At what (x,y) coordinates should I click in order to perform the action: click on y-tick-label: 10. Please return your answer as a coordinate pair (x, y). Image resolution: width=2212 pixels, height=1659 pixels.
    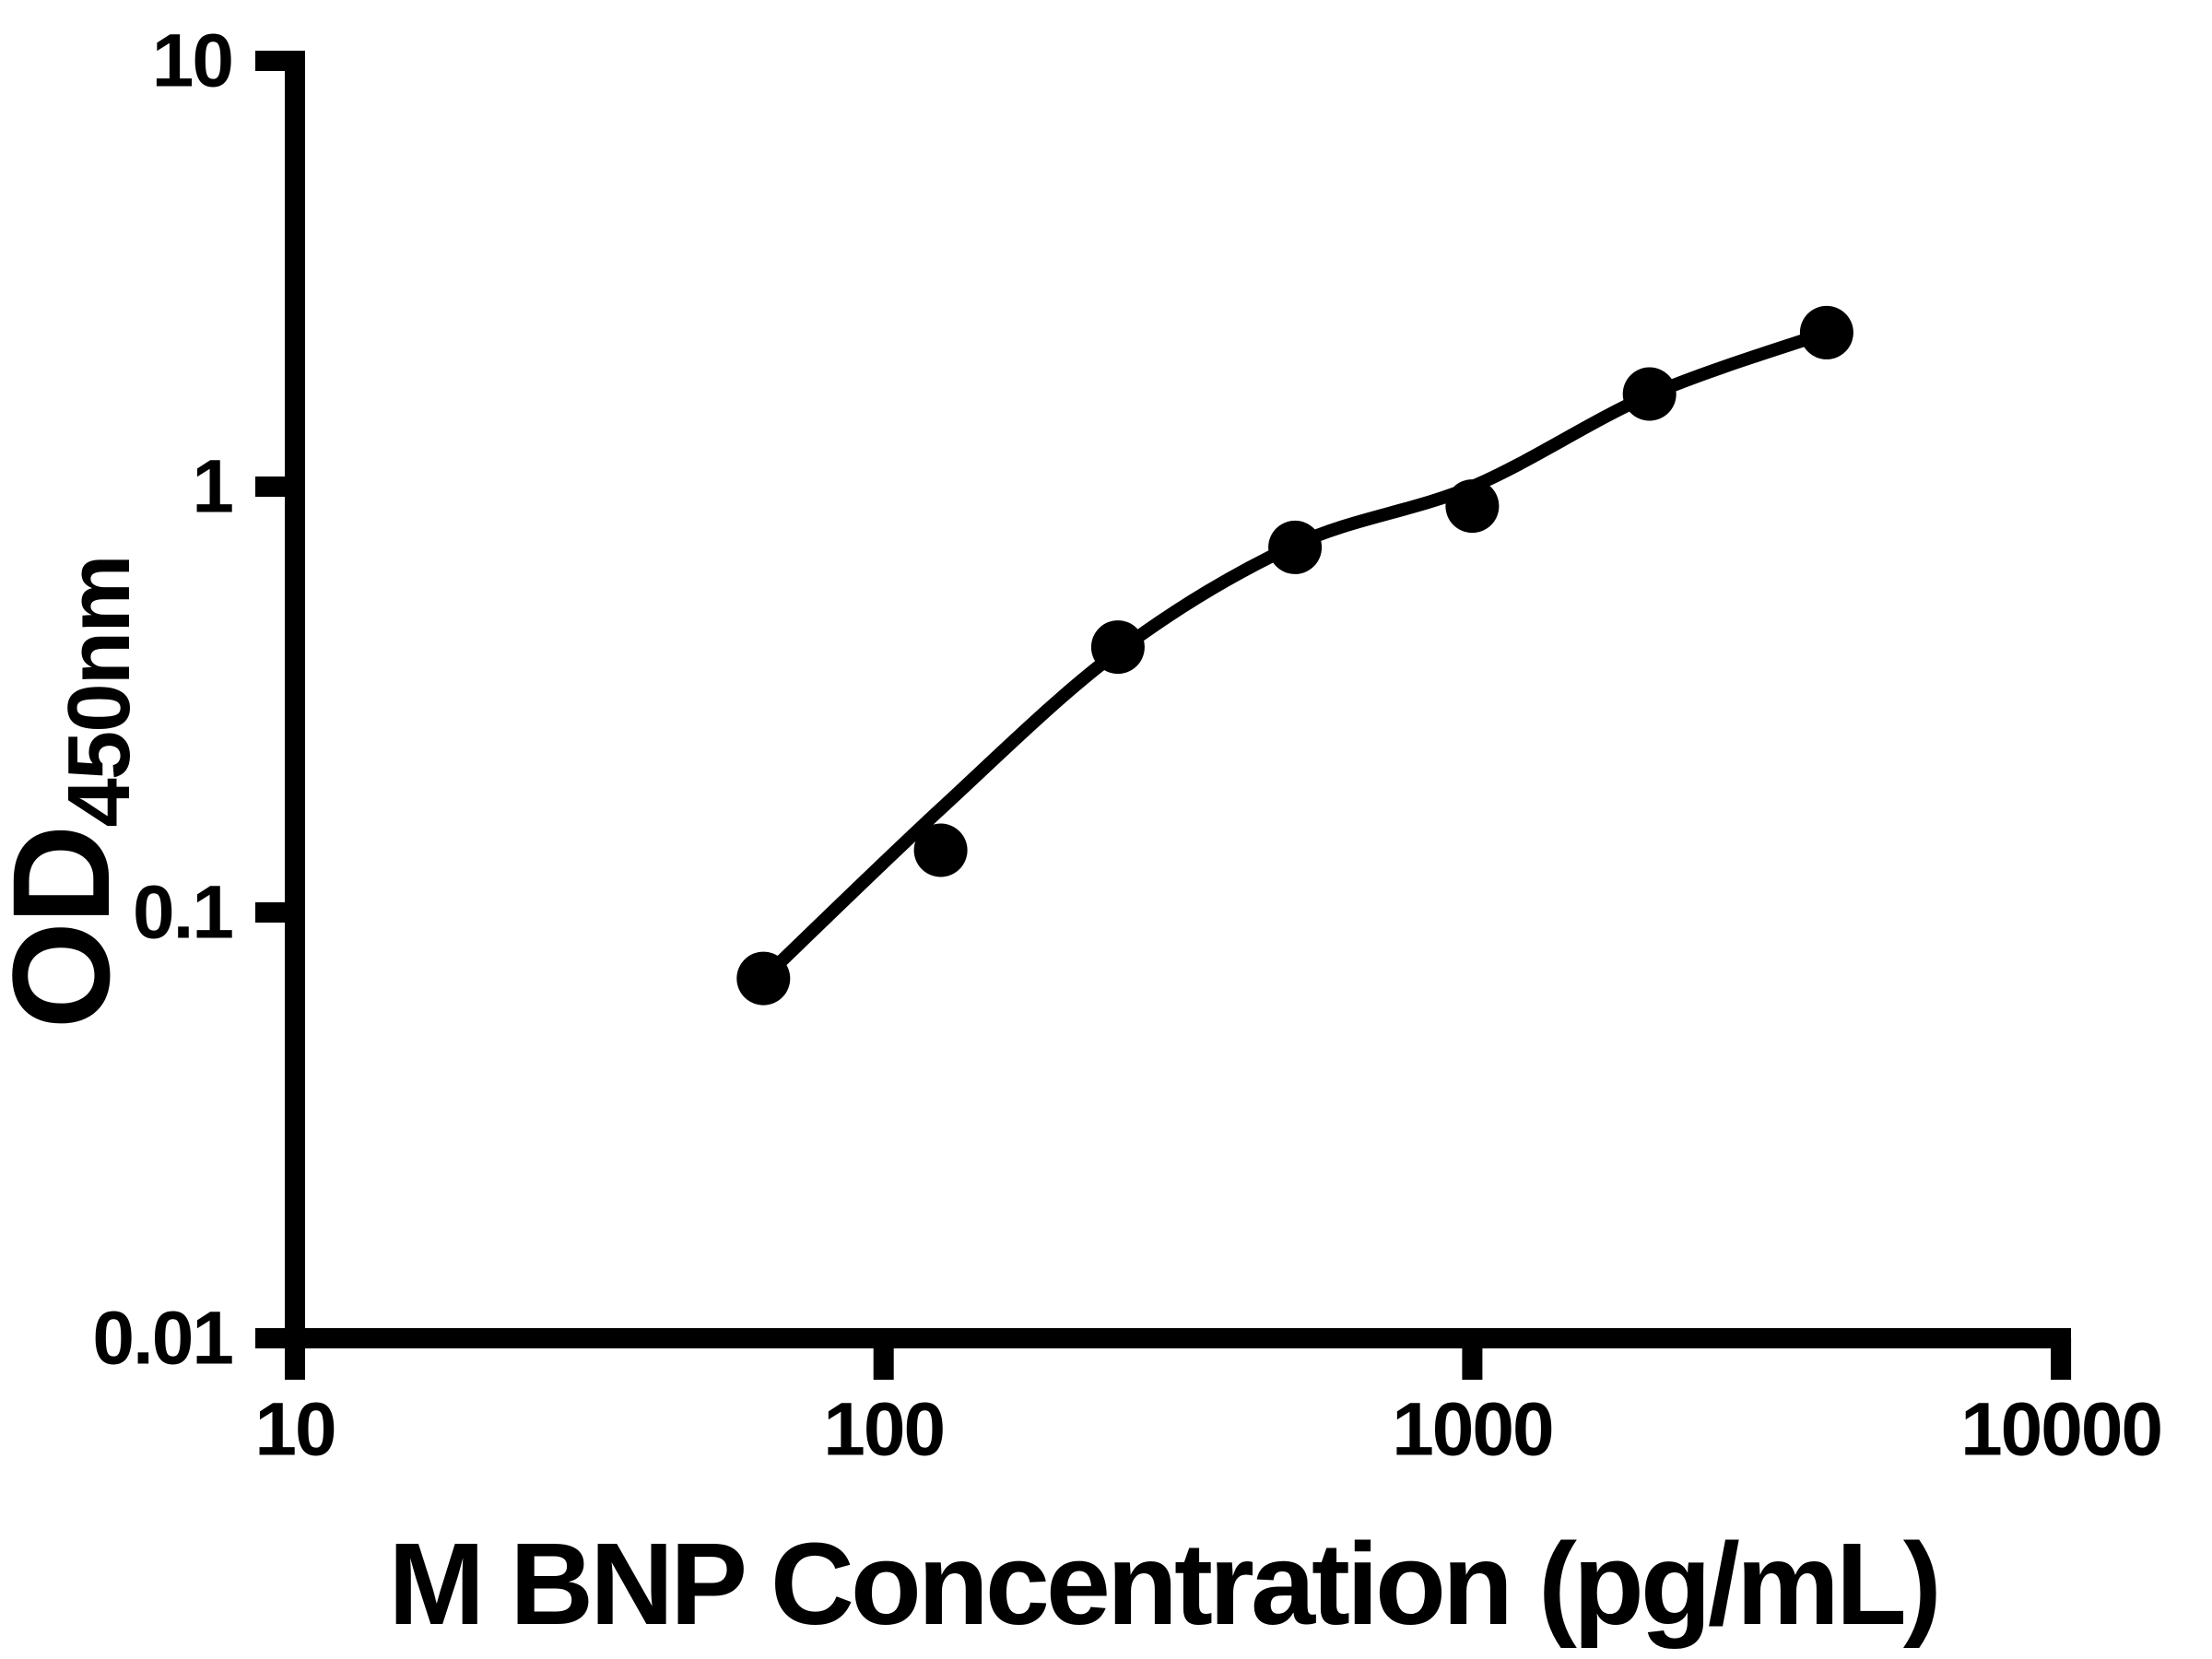
    Looking at the image, I should click on (192, 61).